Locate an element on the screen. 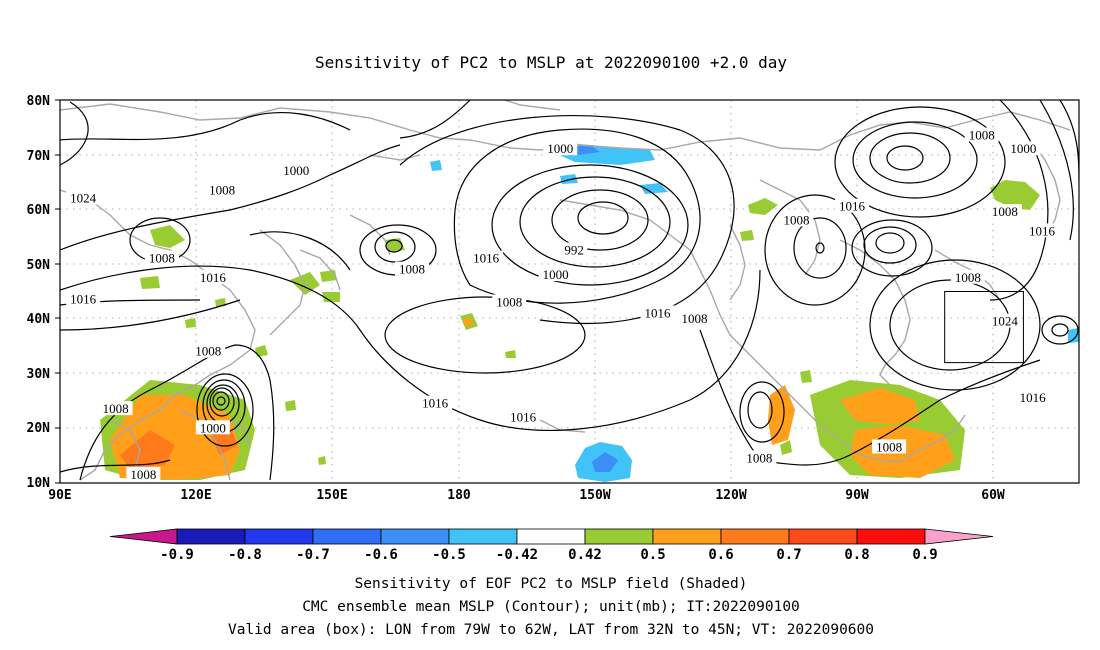 The height and width of the screenshot is (650, 1100). latitude-ticks is located at coordinates (57, 291).